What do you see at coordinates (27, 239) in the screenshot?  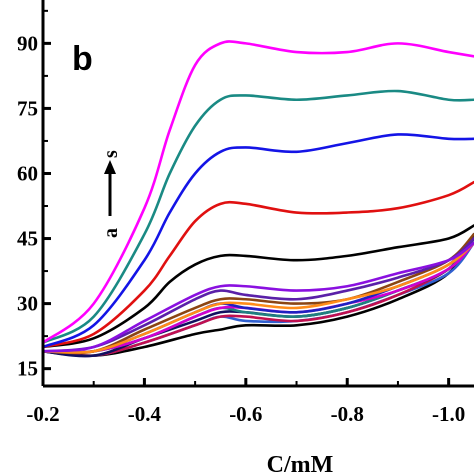 I see `y-tick-label: 45` at bounding box center [27, 239].